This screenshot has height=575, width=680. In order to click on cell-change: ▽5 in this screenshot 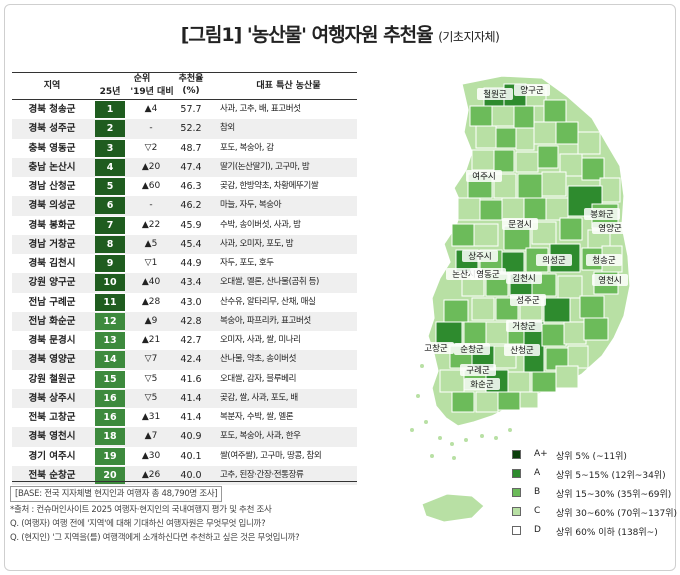, I will do `click(151, 397)`.